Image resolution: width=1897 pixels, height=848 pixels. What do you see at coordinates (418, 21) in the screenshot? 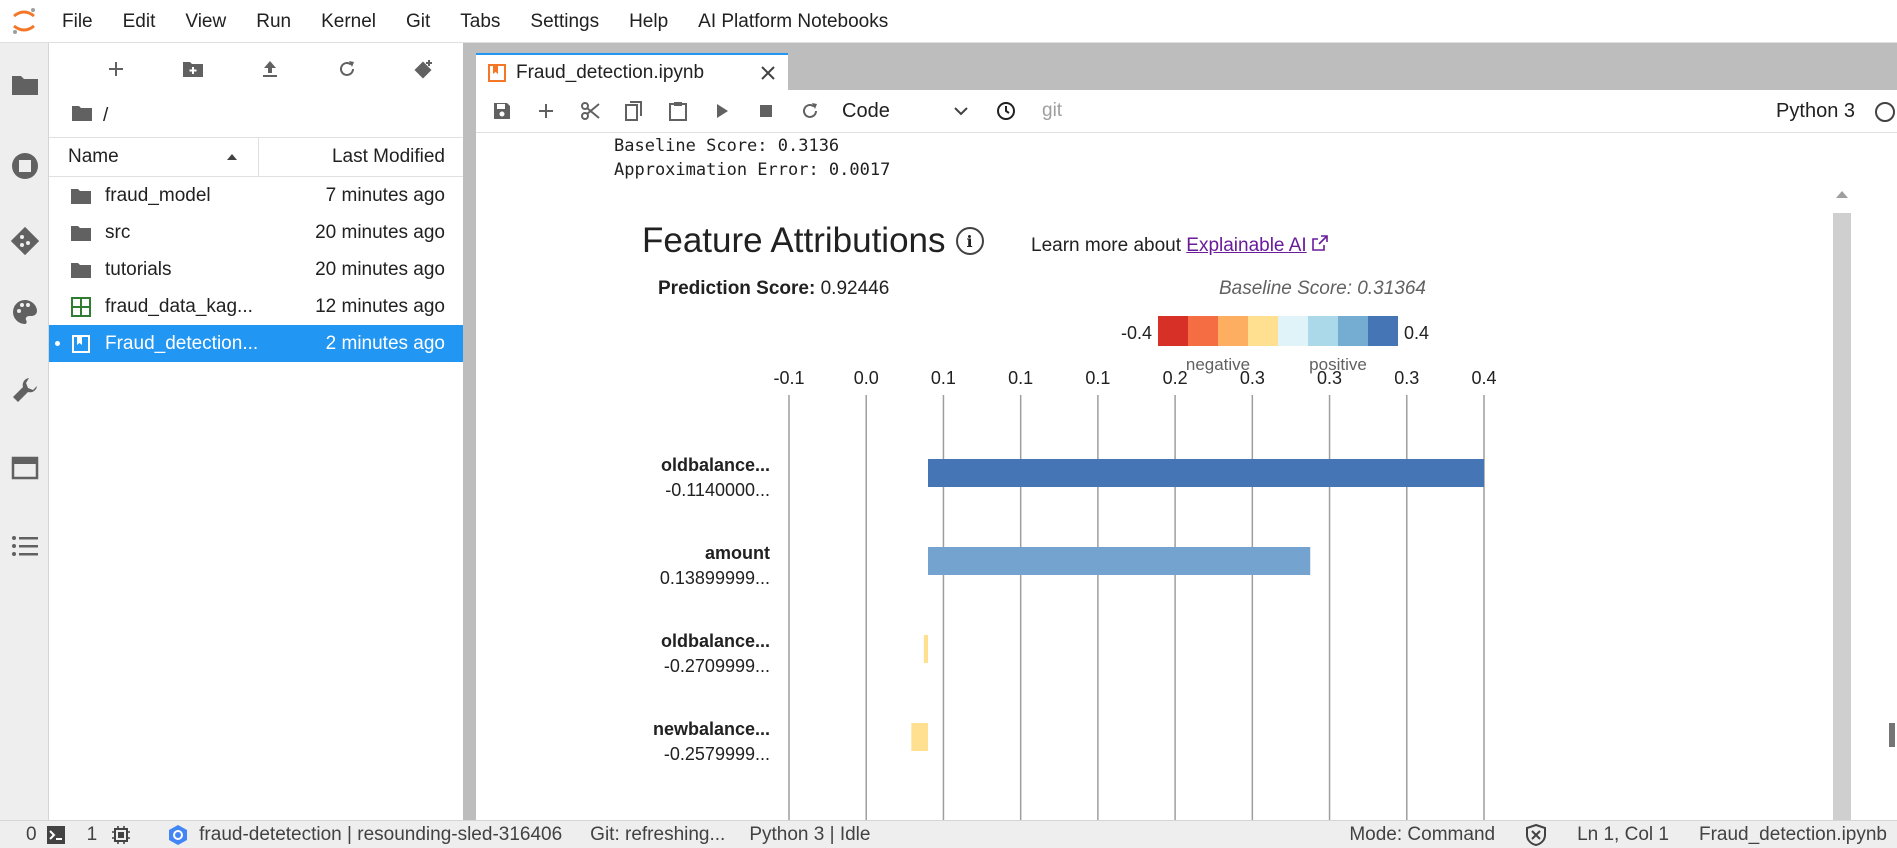
I see `menu-git: Git` at bounding box center [418, 21].